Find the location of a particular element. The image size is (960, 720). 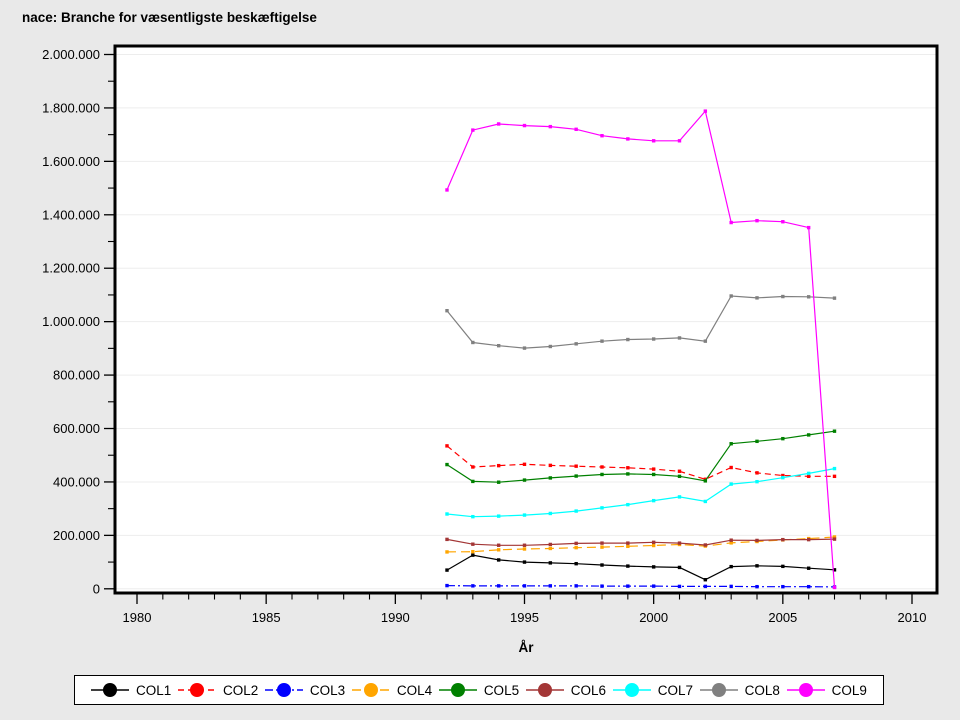

legend-label-col2: COL2 is located at coordinates (240, 690).